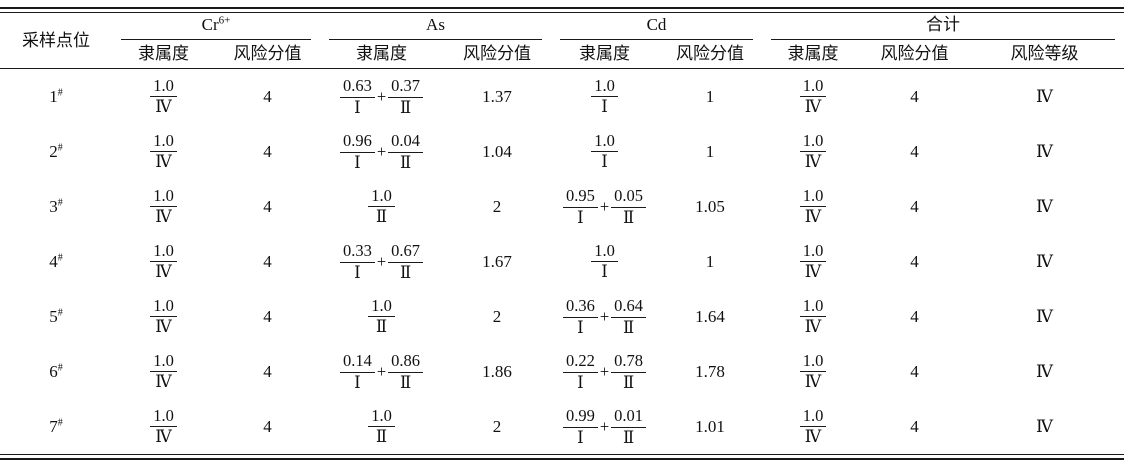  I want to click on header-cr-risk-score: 风险分值, so click(267, 55).